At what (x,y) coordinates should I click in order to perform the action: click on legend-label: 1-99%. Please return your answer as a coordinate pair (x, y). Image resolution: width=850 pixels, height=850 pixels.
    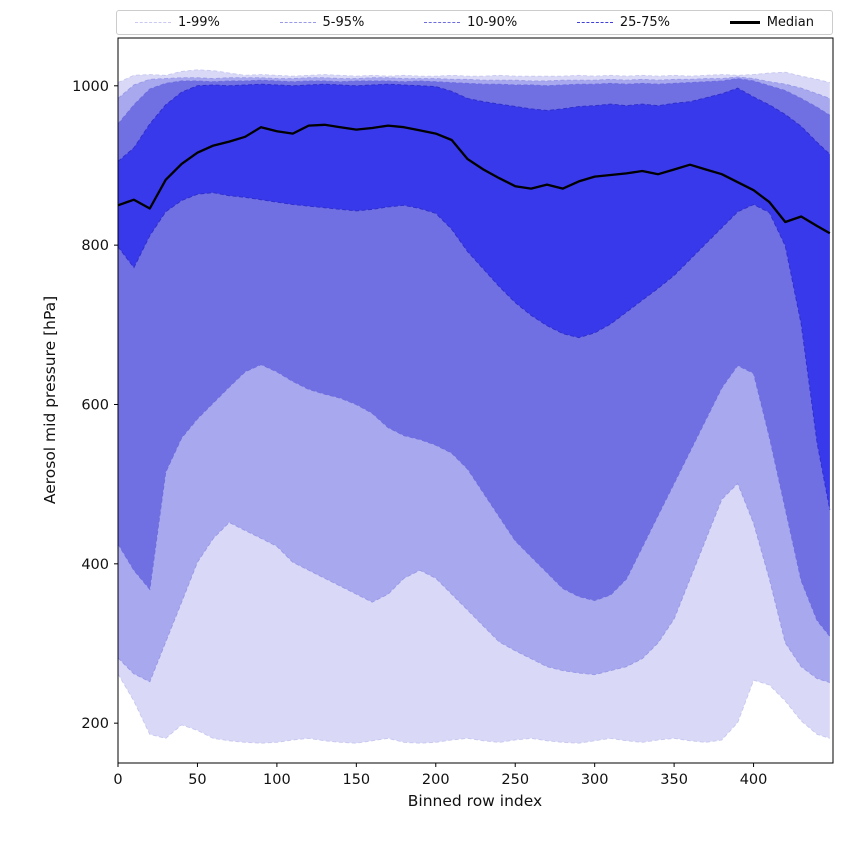
    Looking at the image, I should click on (199, 22).